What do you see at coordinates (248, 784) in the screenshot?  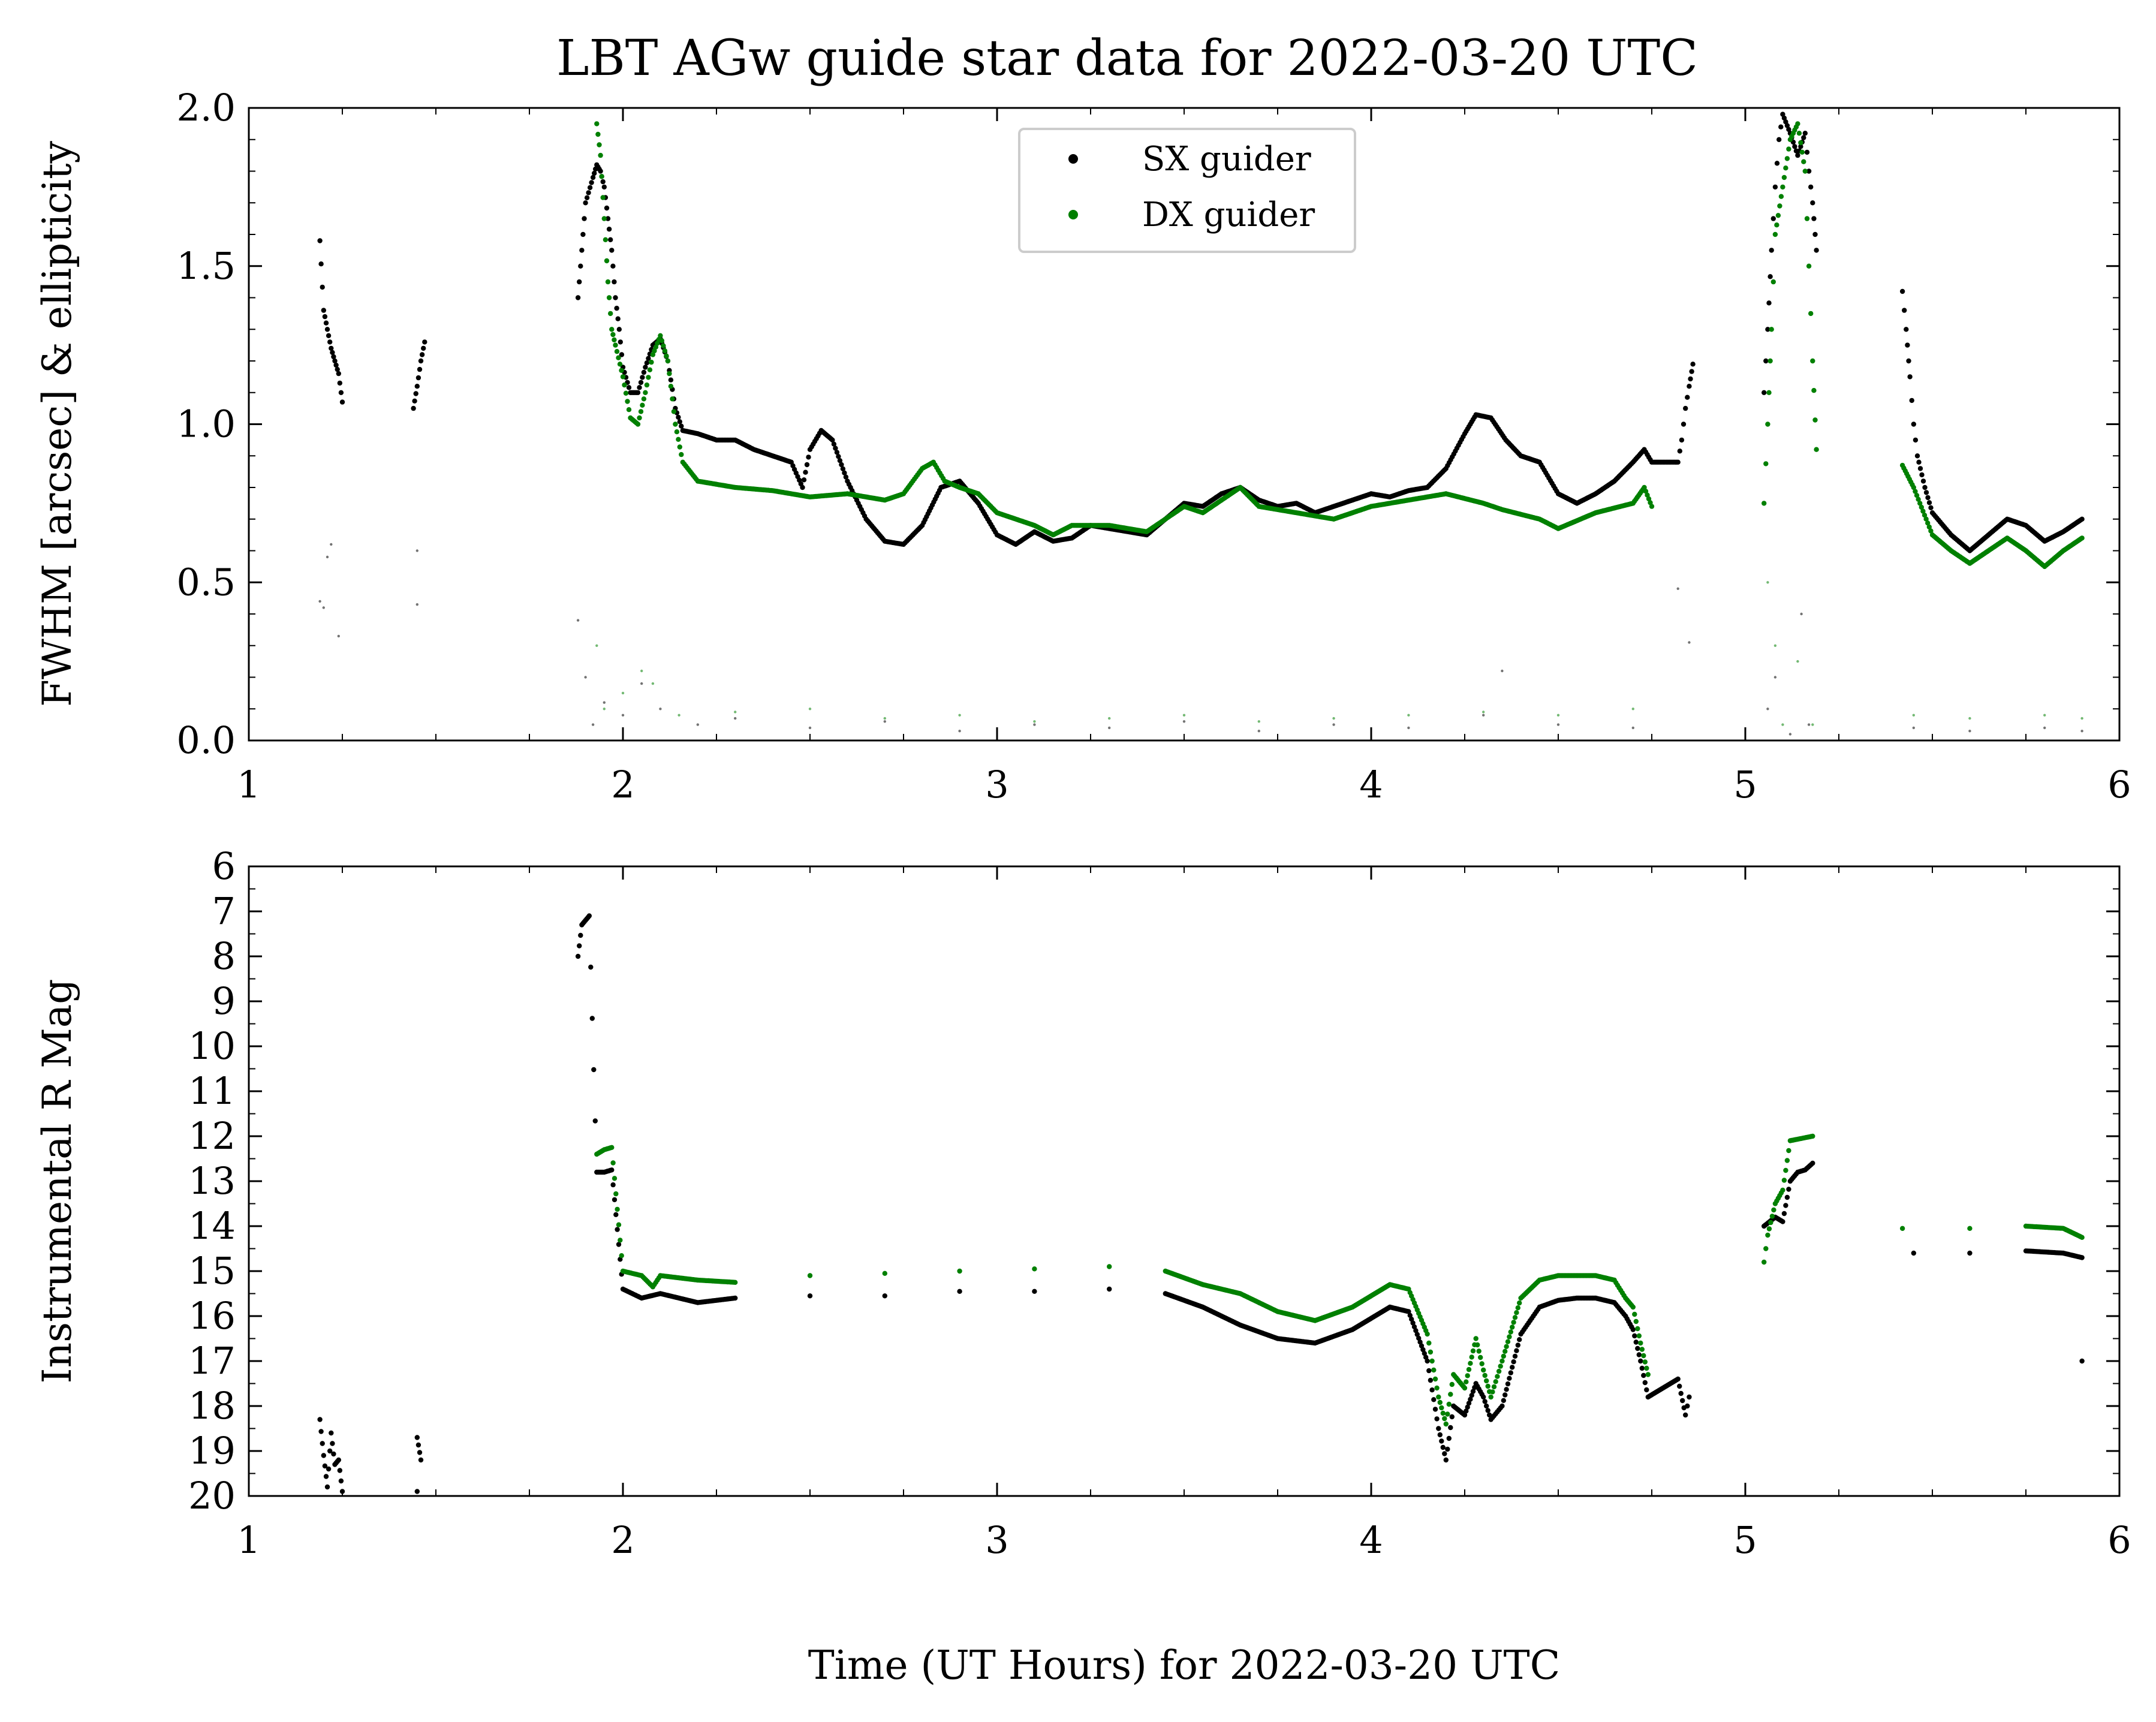 I see `fwhm-x-tick-label: 1` at bounding box center [248, 784].